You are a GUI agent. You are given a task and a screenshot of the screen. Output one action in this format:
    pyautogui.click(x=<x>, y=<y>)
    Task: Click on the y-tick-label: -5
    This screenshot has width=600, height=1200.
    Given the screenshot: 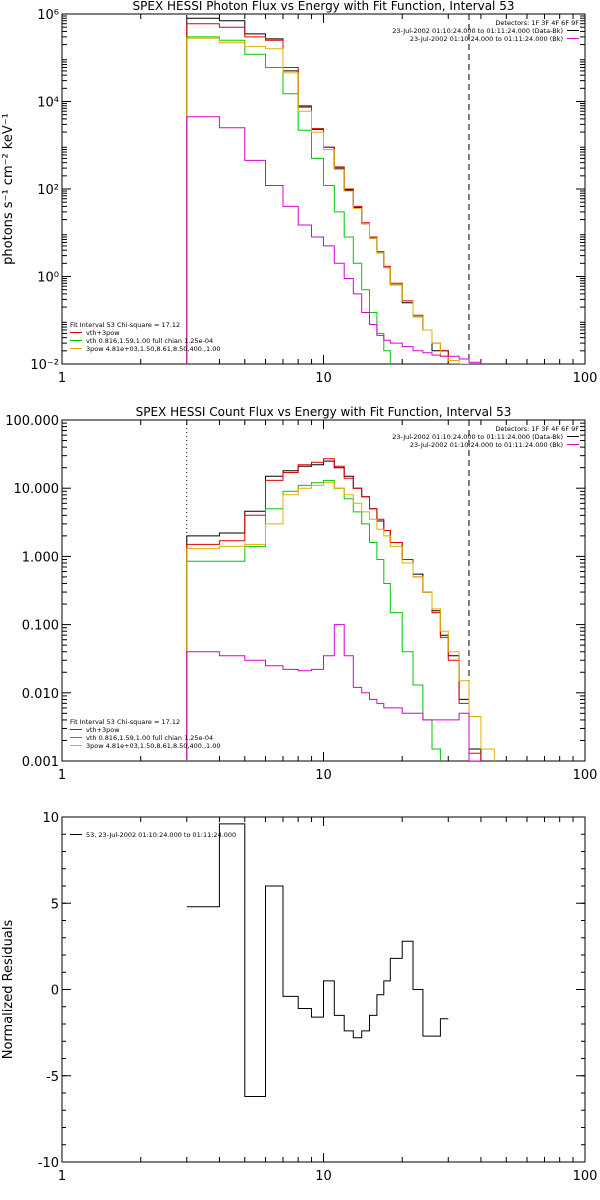 What is the action you would take?
    pyautogui.click(x=52, y=1077)
    